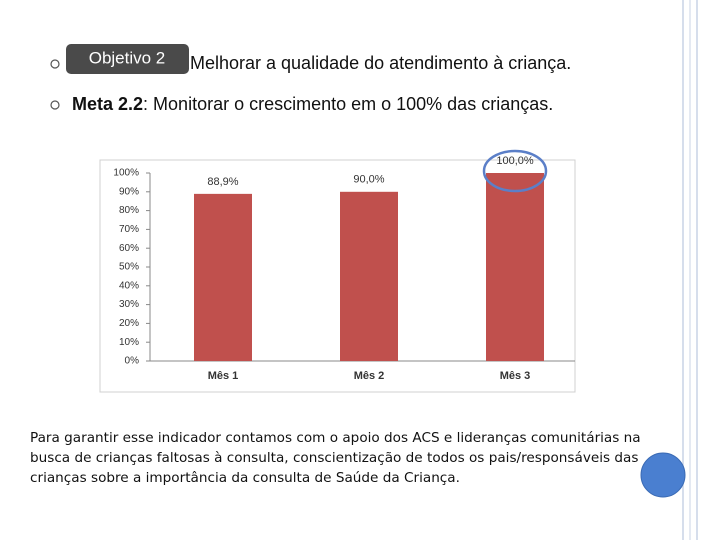  I want to click on x-tick-label: Mês 1, so click(223, 376).